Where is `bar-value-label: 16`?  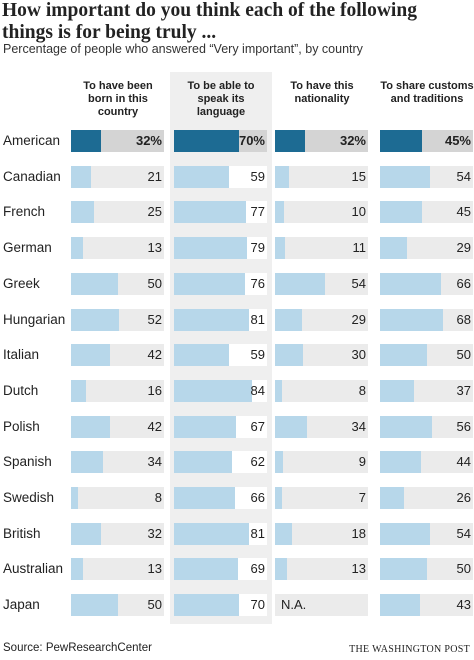 bar-value-label: 16 is located at coordinates (154, 390).